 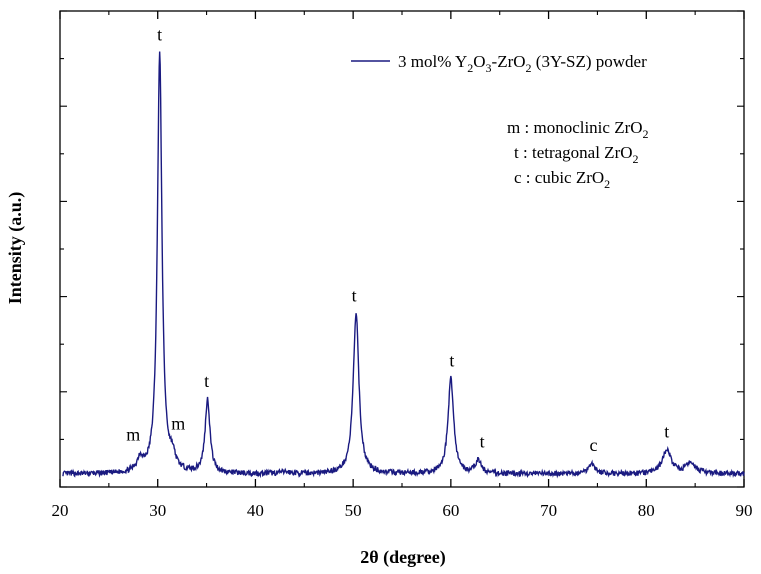 What do you see at coordinates (255, 510) in the screenshot?
I see `x-tick-label: 40` at bounding box center [255, 510].